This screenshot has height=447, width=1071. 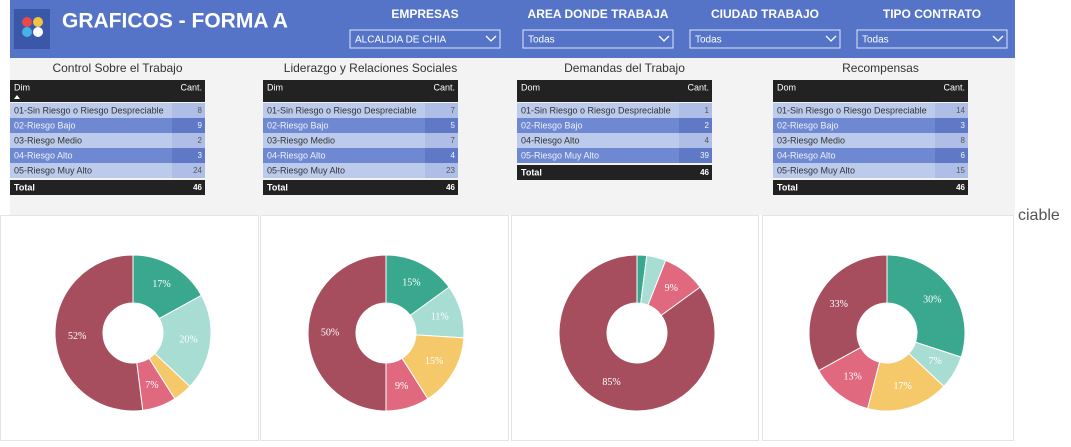 I want to click on data-label: 13%, so click(x=853, y=377).